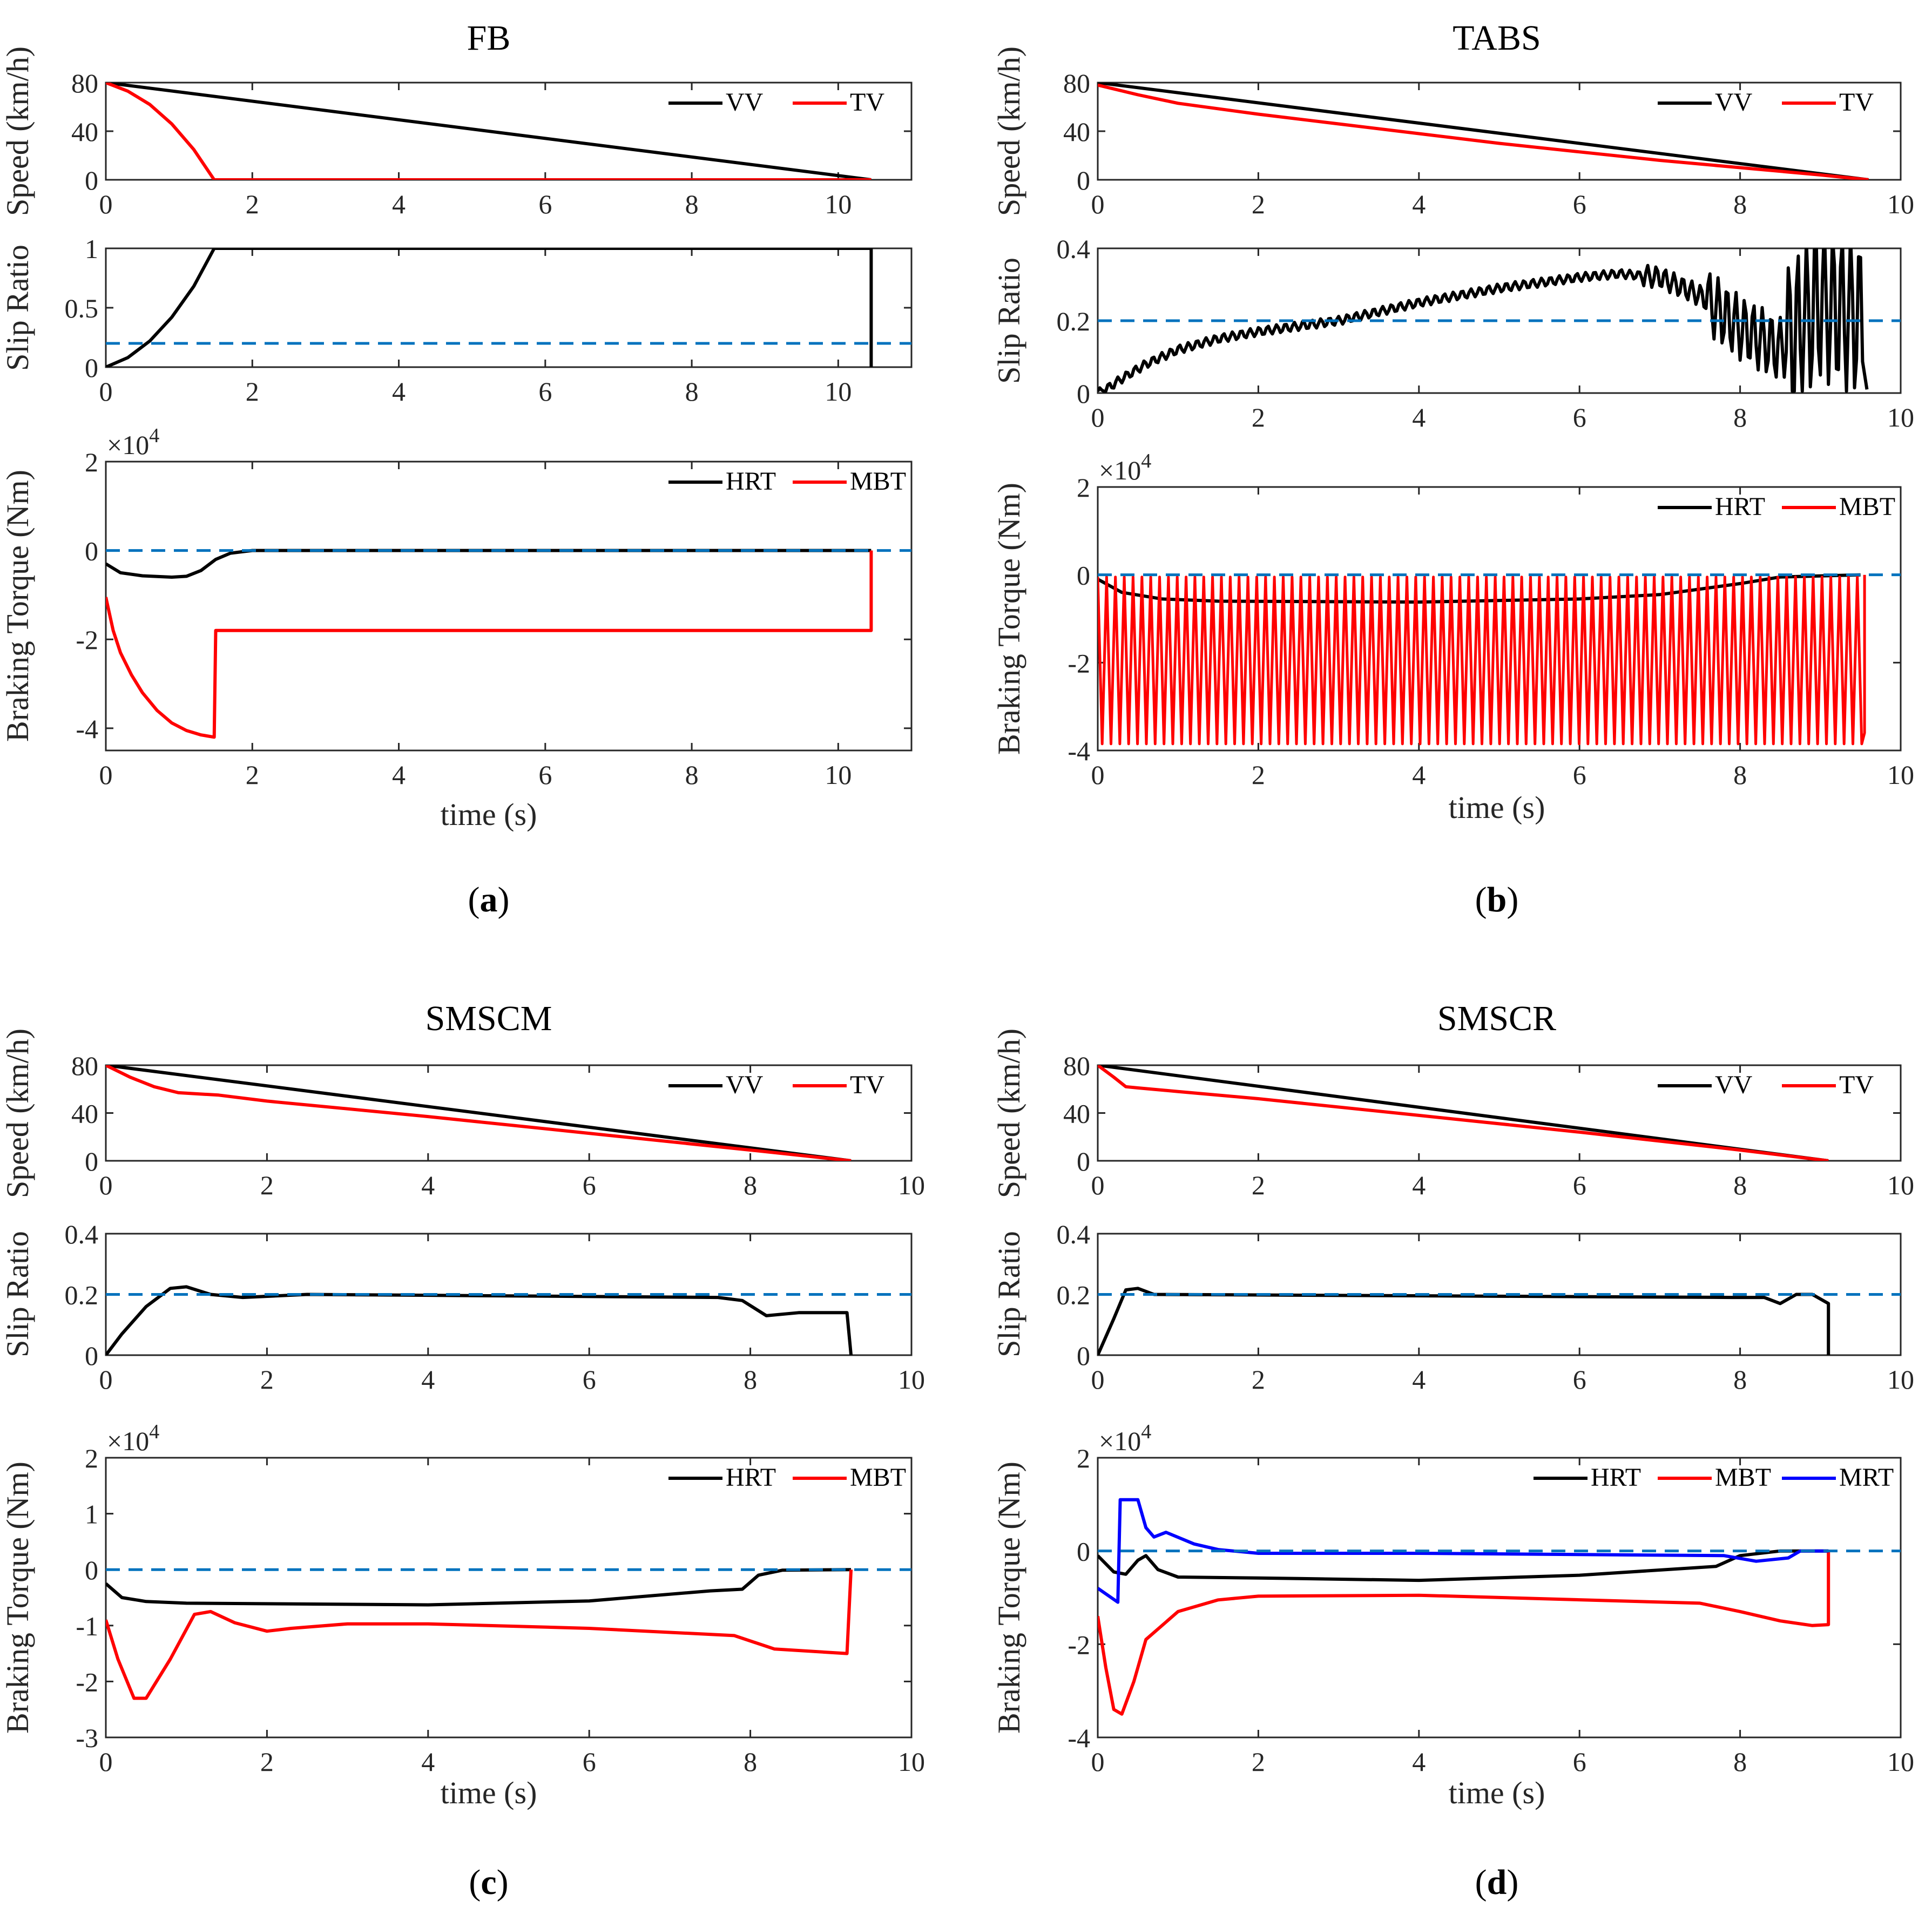  I want to click on x-tick-label: 2, so click(1258, 775).